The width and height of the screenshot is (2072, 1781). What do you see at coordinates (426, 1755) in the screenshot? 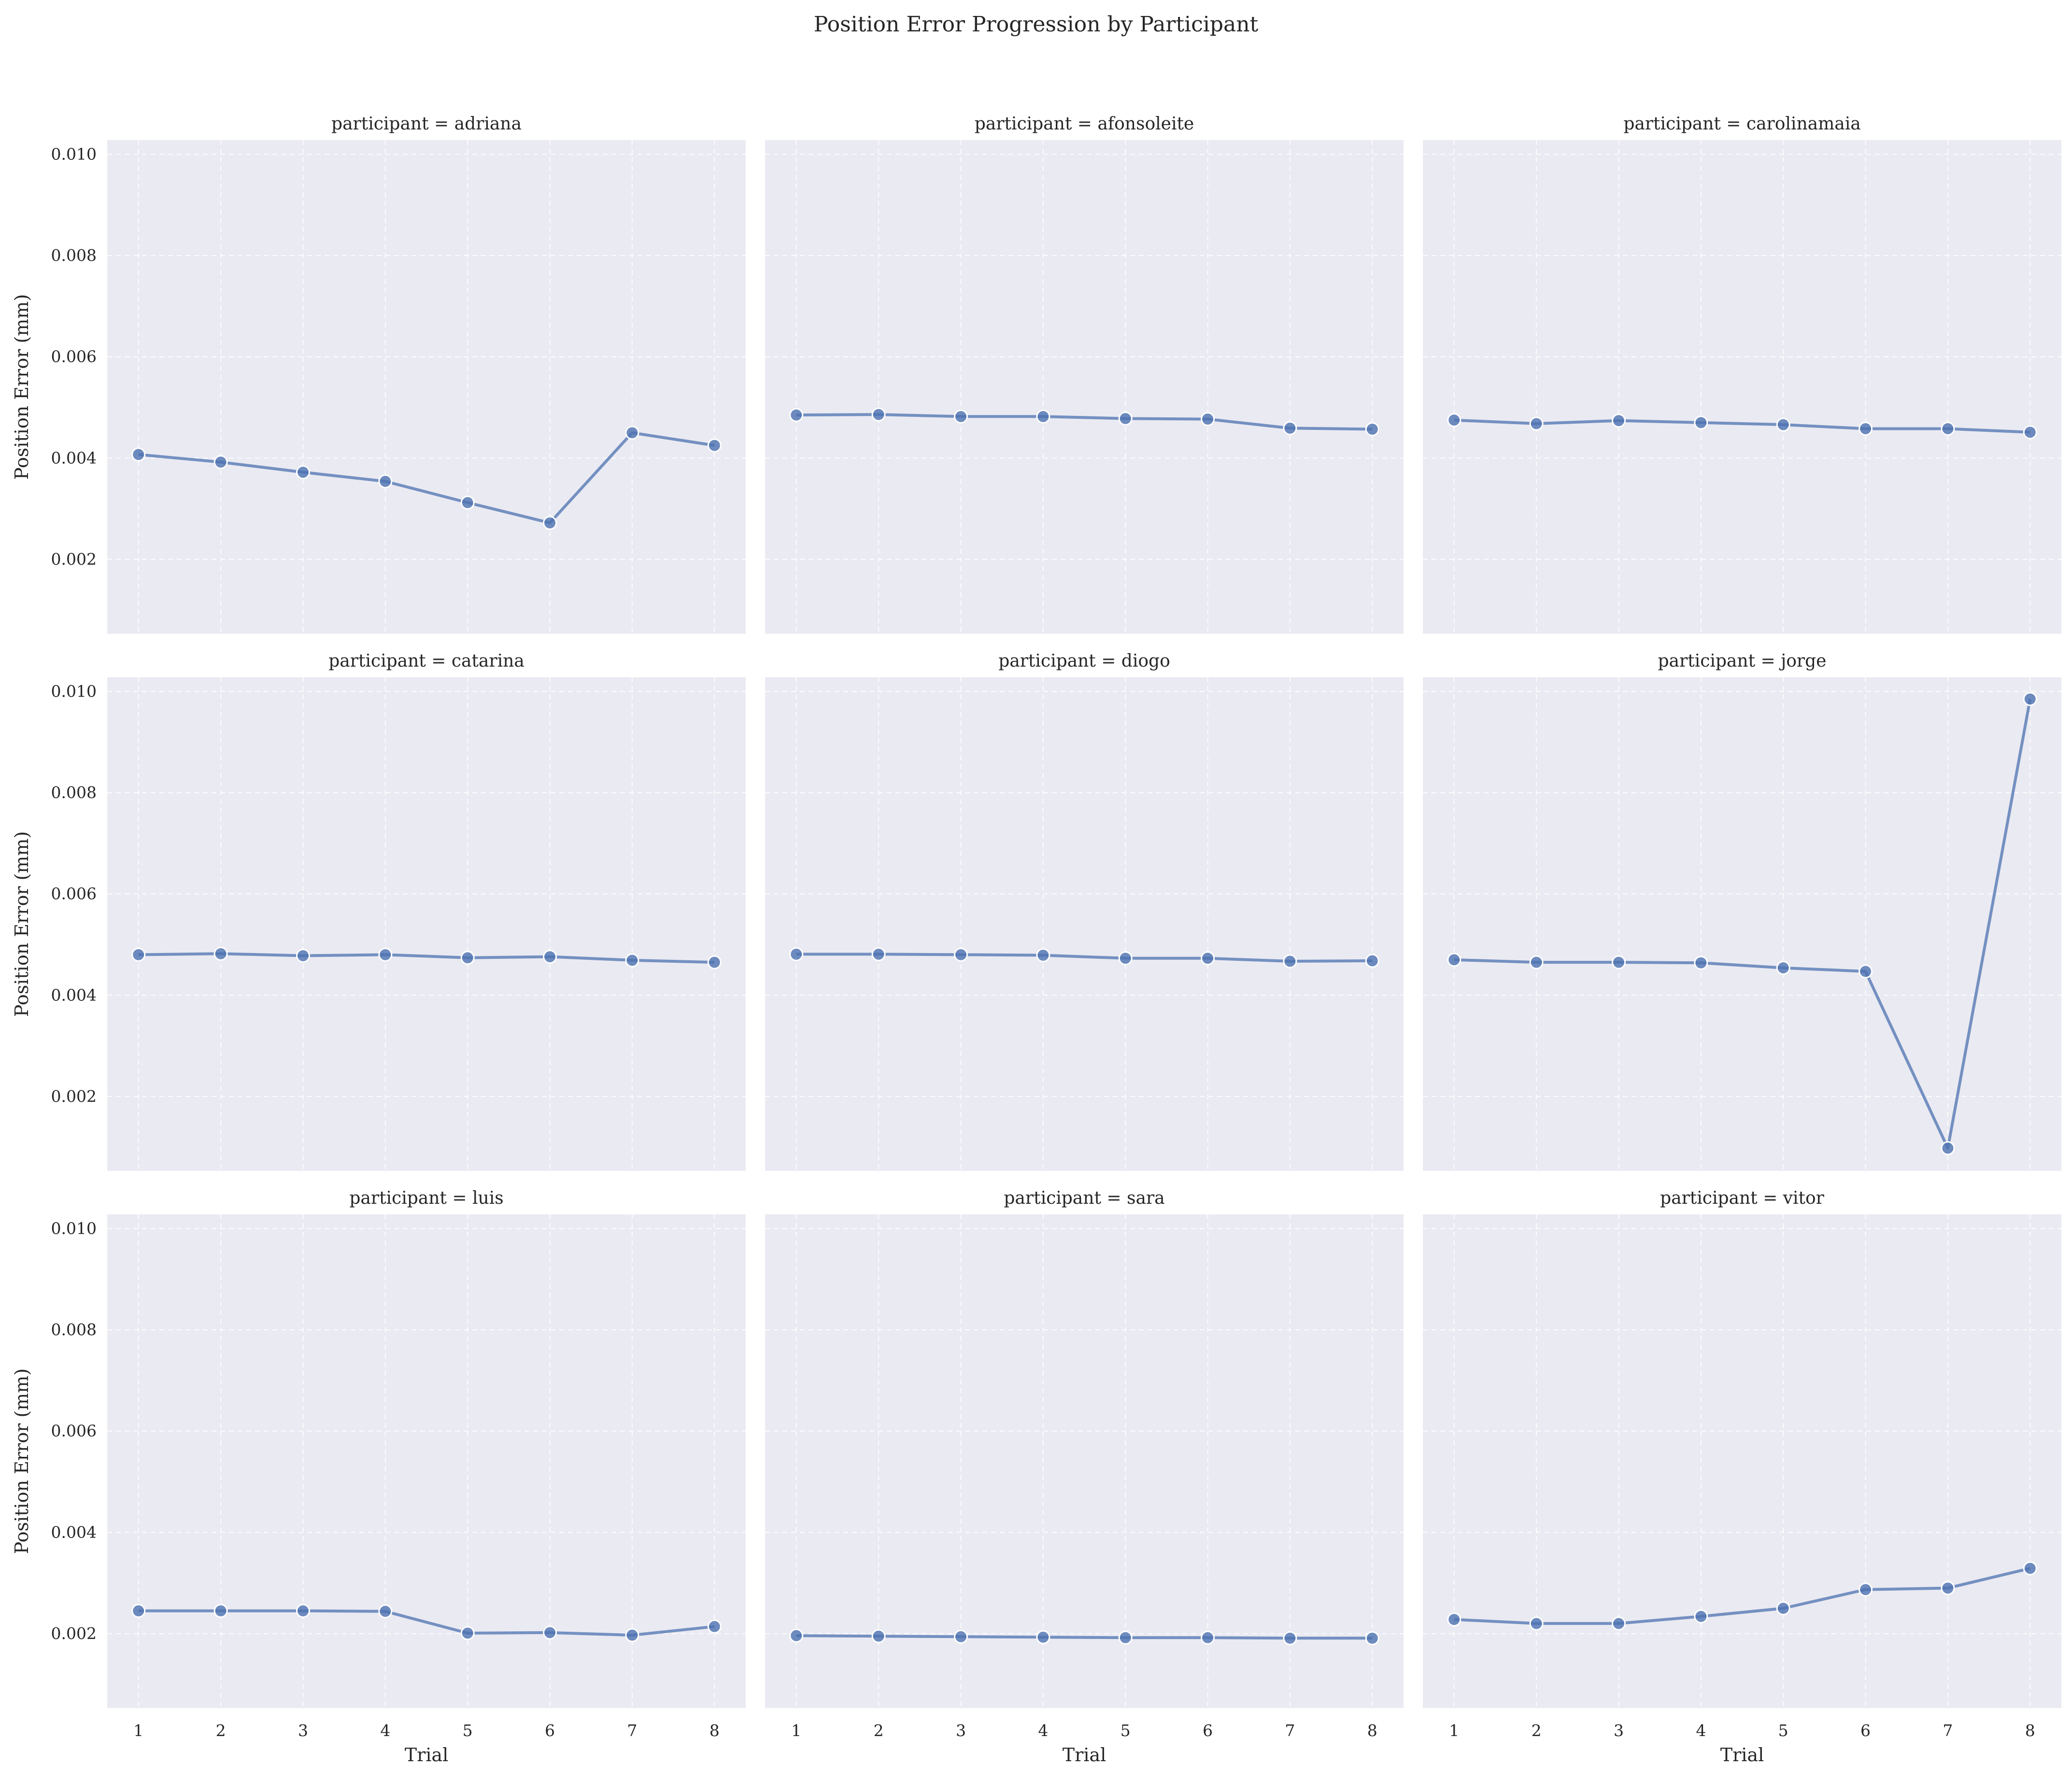
I see `x-axis-label: Trial` at bounding box center [426, 1755].